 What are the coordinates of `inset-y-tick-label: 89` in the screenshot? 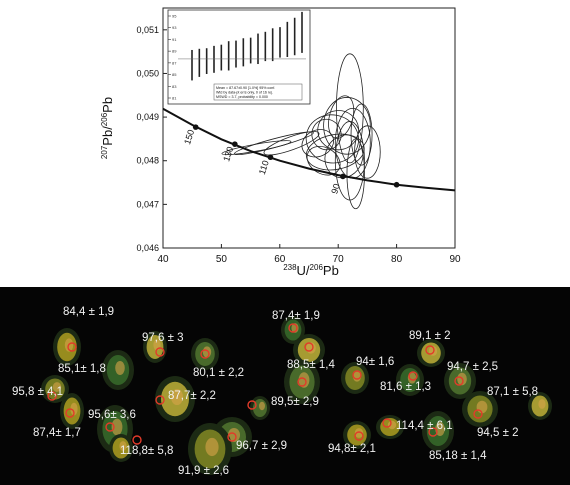 It's located at (174, 51).